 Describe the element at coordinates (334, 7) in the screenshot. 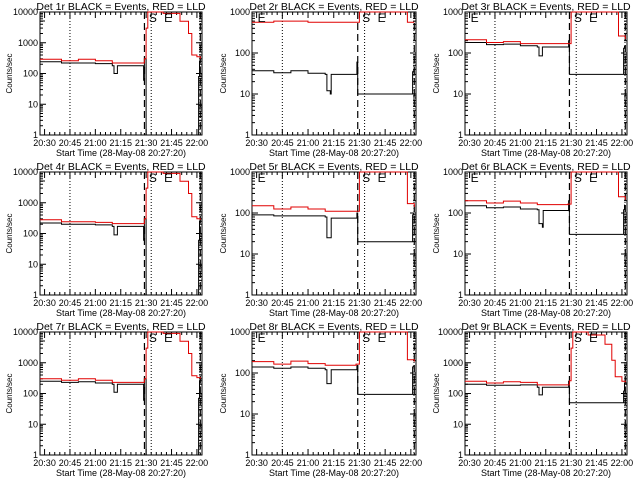

I see `panel-title: Det 2r BLACK = Events, RED = LLD` at that location.